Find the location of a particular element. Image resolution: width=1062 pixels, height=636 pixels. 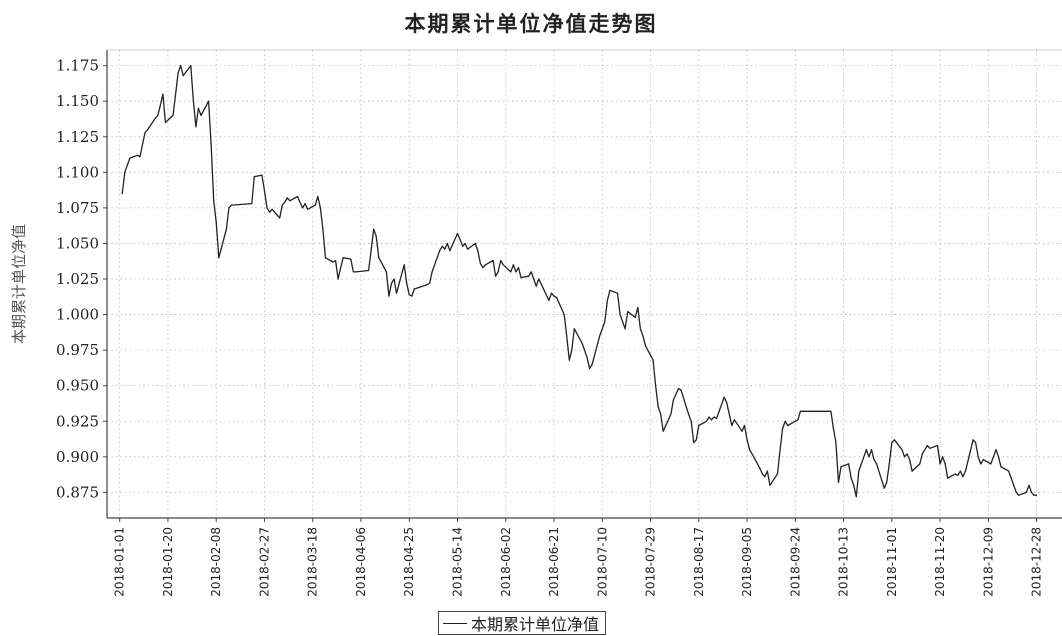

legend-swatch is located at coordinates (455, 623).